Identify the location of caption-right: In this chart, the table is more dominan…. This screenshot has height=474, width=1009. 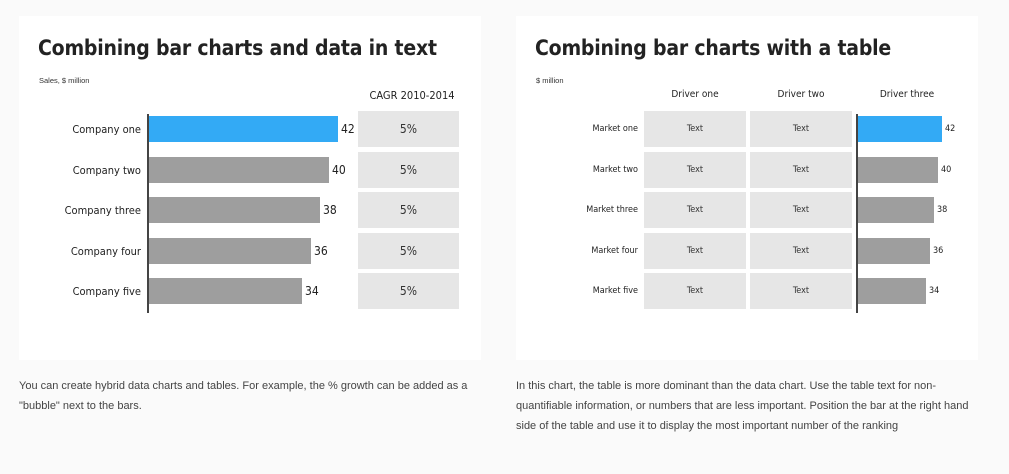
(742, 406).